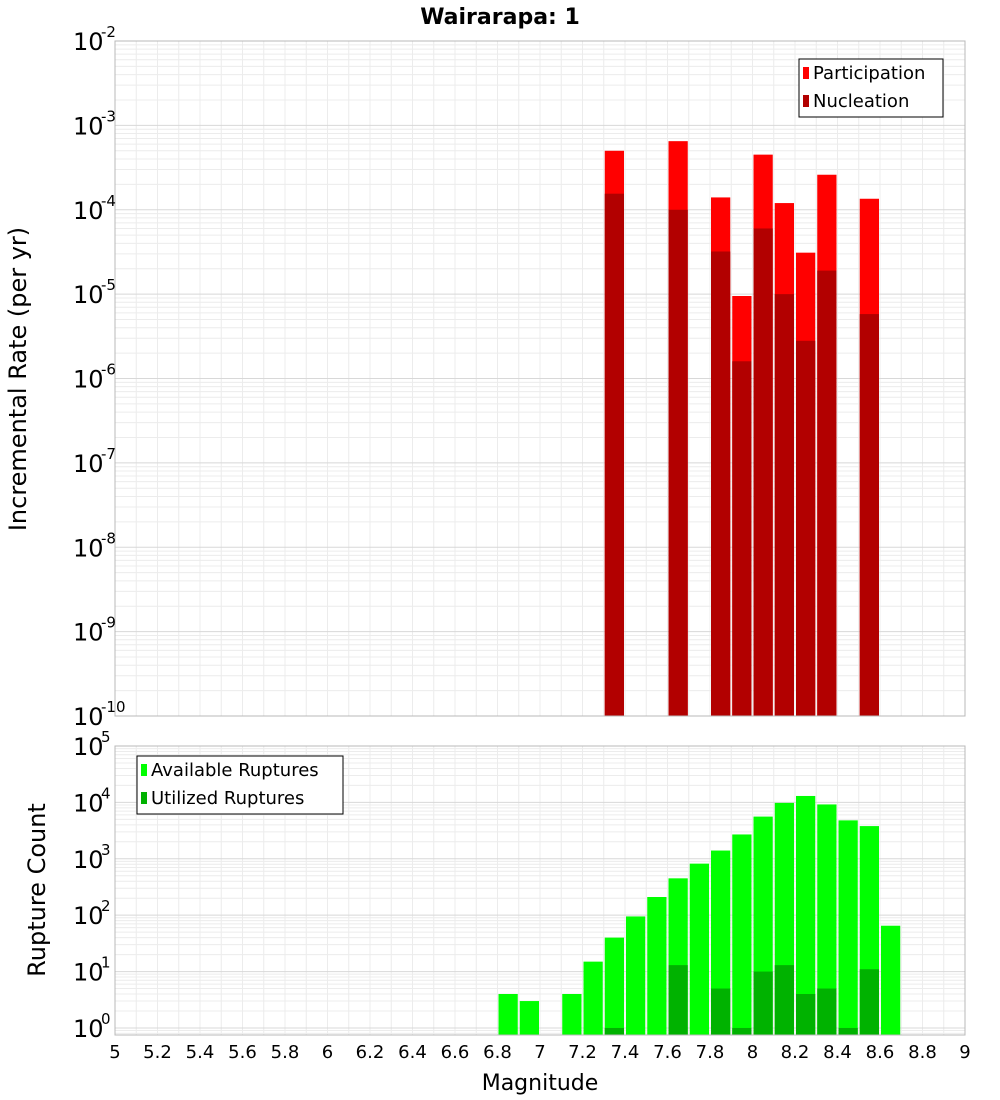 The image size is (1000, 1100). What do you see at coordinates (106, 793) in the screenshot?
I see `count-y-tick-exponent: 4` at bounding box center [106, 793].